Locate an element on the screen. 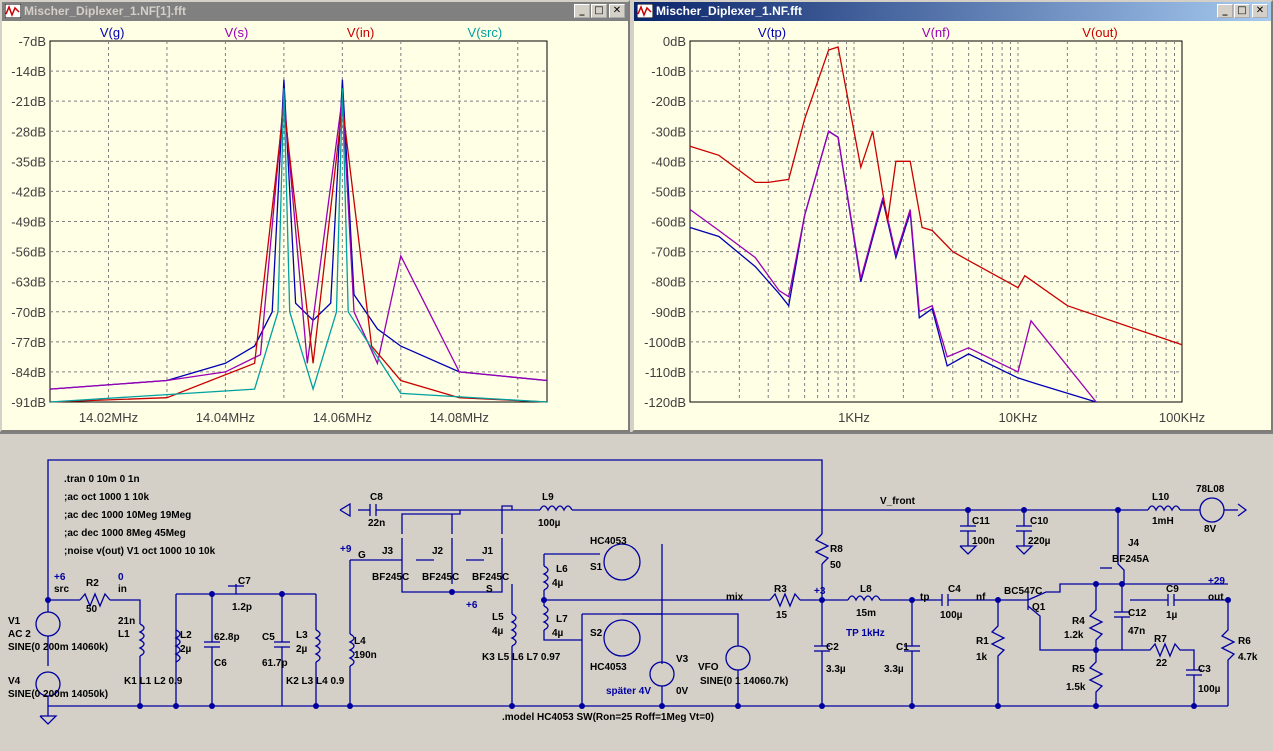  schematic-label: S1 is located at coordinates (596, 567).